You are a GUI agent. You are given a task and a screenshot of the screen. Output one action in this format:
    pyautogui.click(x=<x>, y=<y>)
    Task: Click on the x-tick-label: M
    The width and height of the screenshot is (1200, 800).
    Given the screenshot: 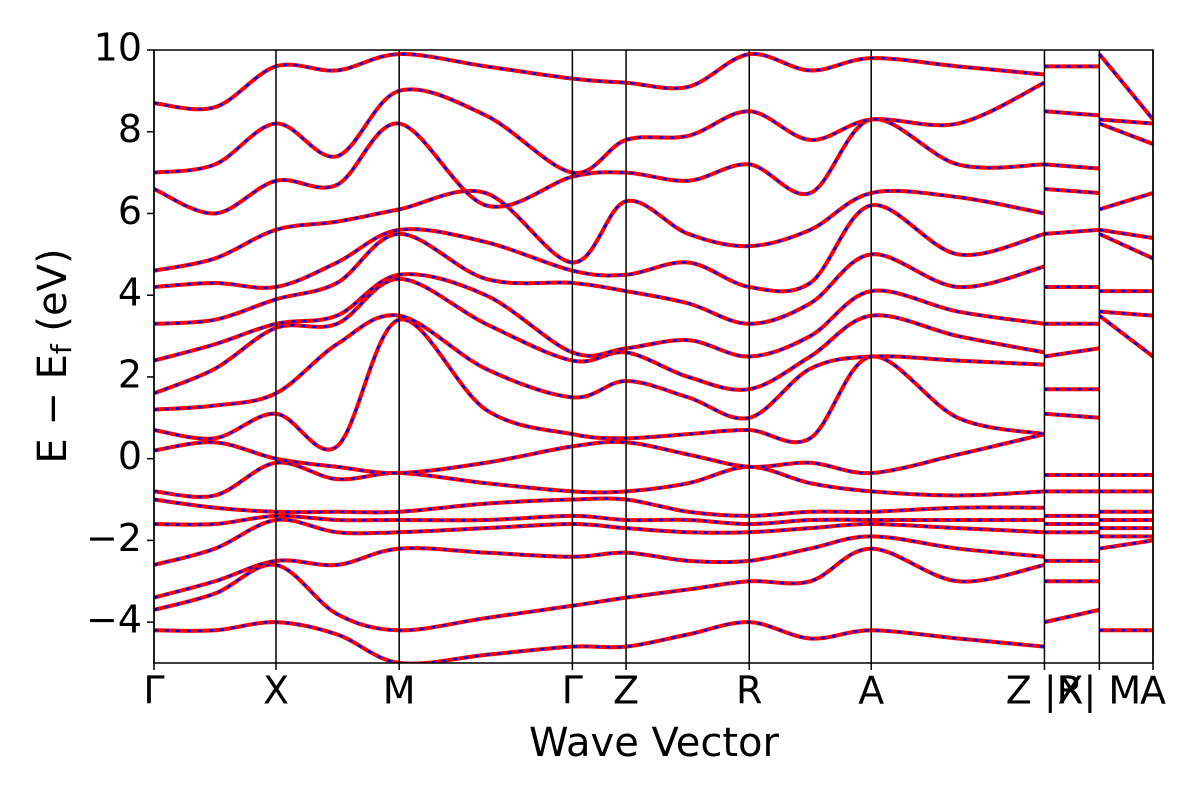 What is the action you would take?
    pyautogui.click(x=399, y=691)
    